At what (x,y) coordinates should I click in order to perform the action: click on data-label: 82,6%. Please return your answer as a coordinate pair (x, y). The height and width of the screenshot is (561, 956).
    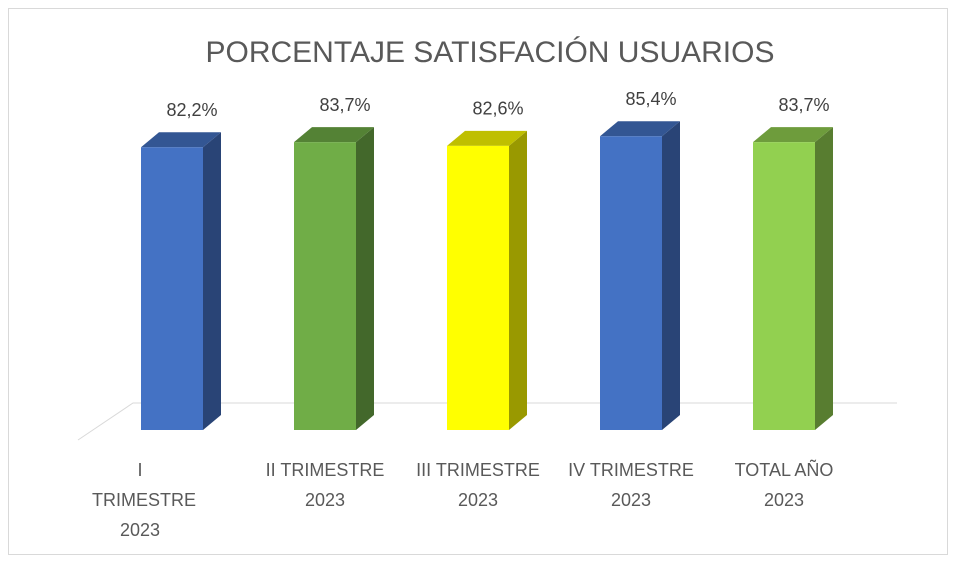
    Looking at the image, I should click on (497, 109).